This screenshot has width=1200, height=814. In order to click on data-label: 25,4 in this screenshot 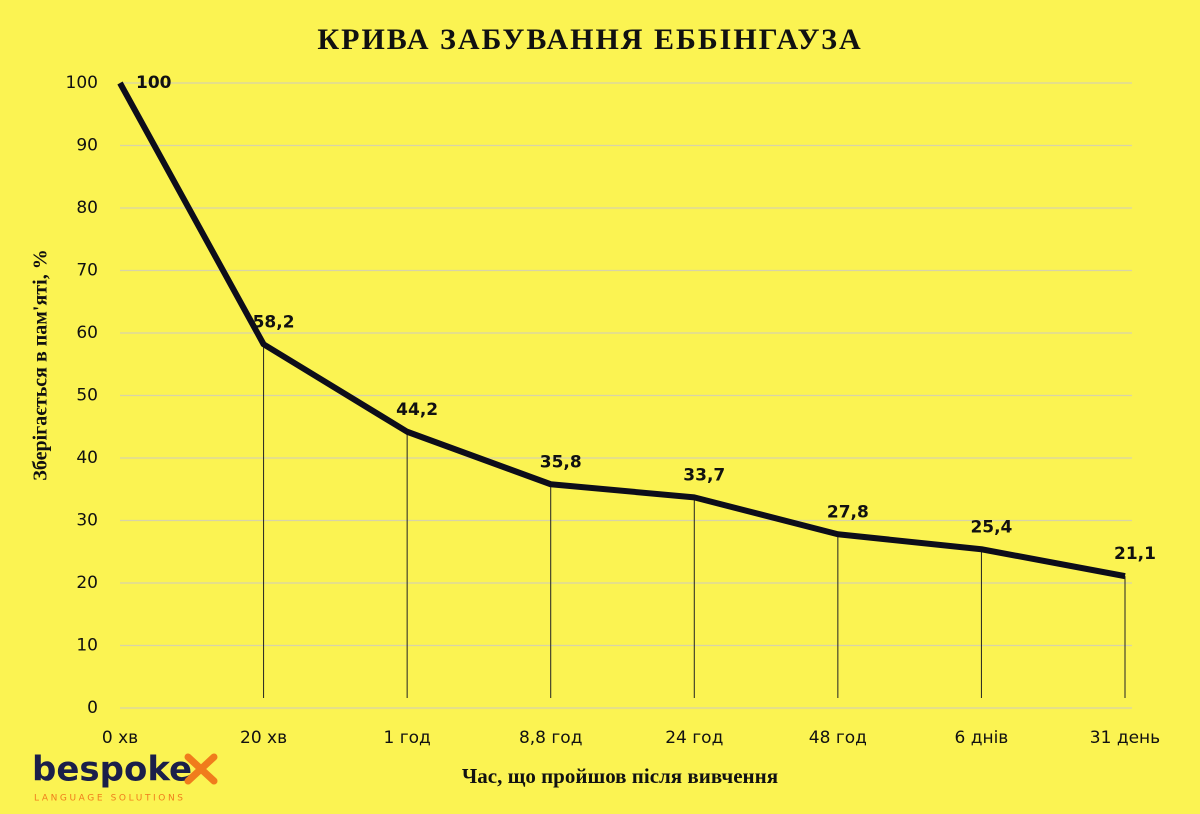, I will do `click(991, 527)`.